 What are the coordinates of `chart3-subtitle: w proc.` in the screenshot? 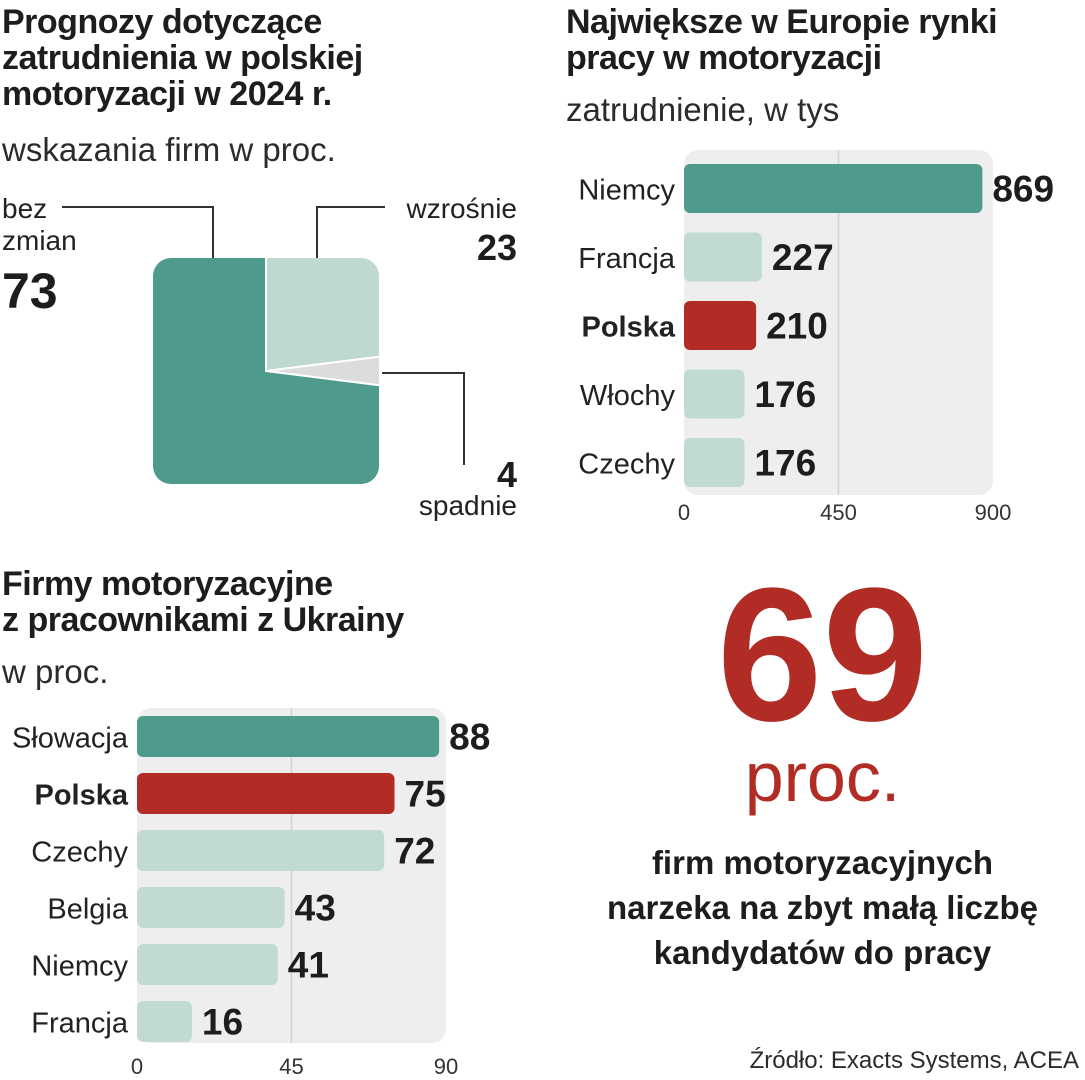 It's located at (55, 671).